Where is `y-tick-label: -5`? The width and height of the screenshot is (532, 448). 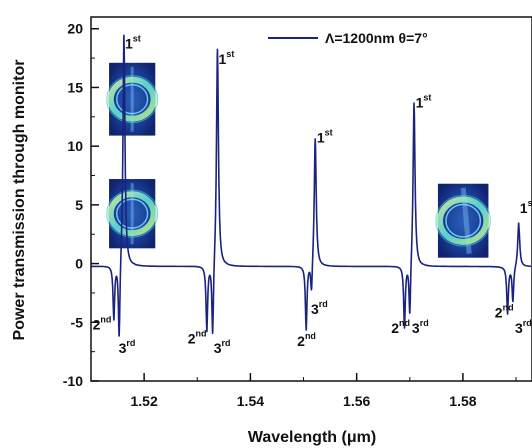
y-tick-label: -5 is located at coordinates (77, 322).